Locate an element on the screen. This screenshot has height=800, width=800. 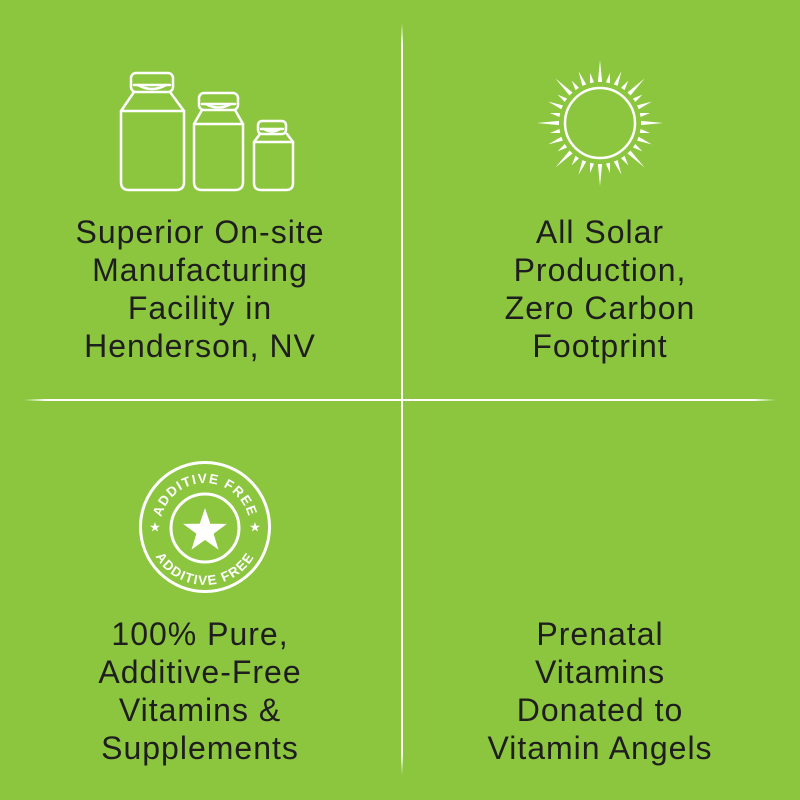
divider-horizontal is located at coordinates (400, 400).